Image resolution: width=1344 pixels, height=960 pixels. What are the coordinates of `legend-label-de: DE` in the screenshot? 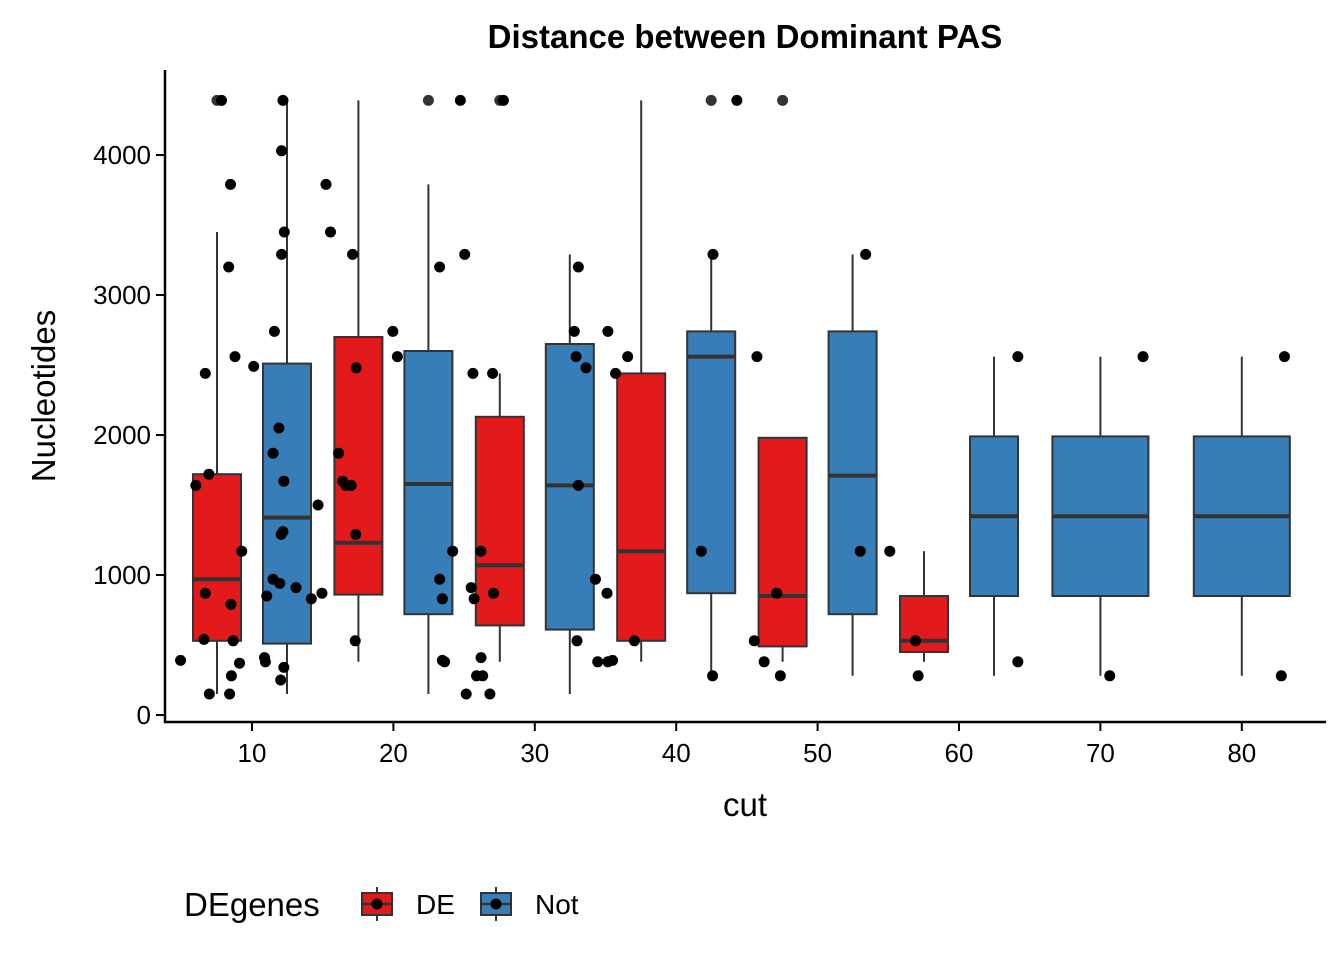 It's located at (435, 904).